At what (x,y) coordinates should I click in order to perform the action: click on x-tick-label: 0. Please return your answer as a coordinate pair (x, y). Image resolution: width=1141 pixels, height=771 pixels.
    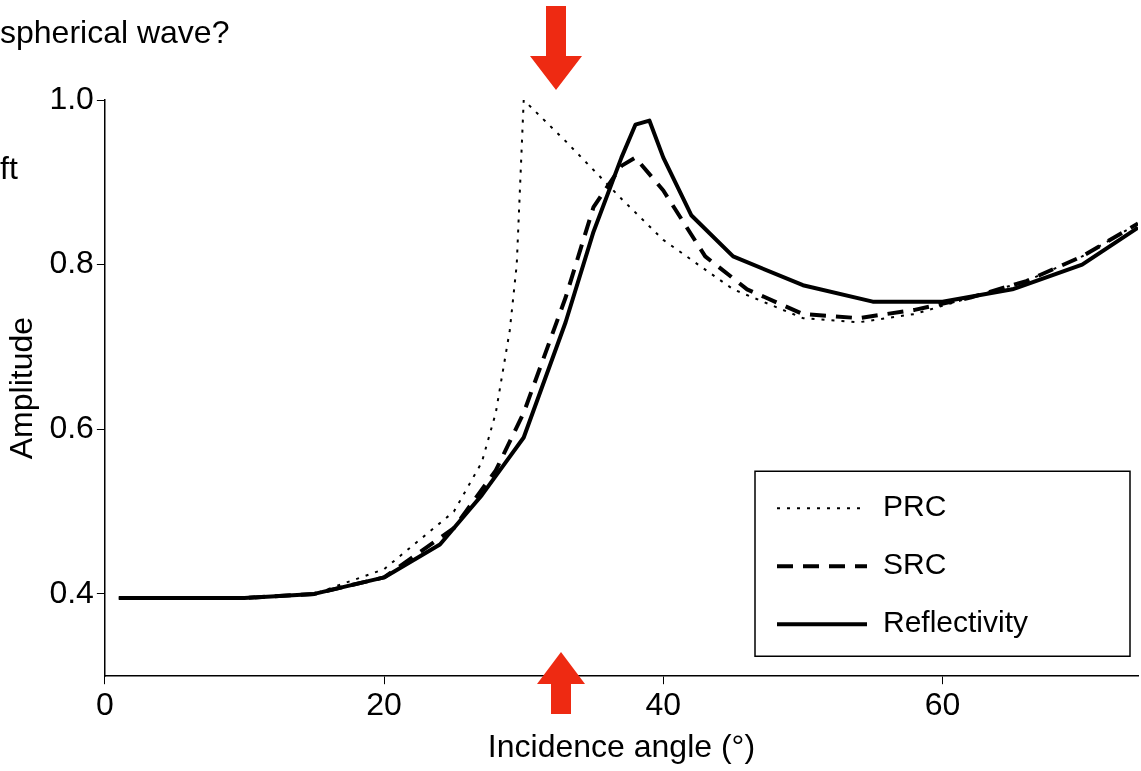
    Looking at the image, I should click on (104, 704).